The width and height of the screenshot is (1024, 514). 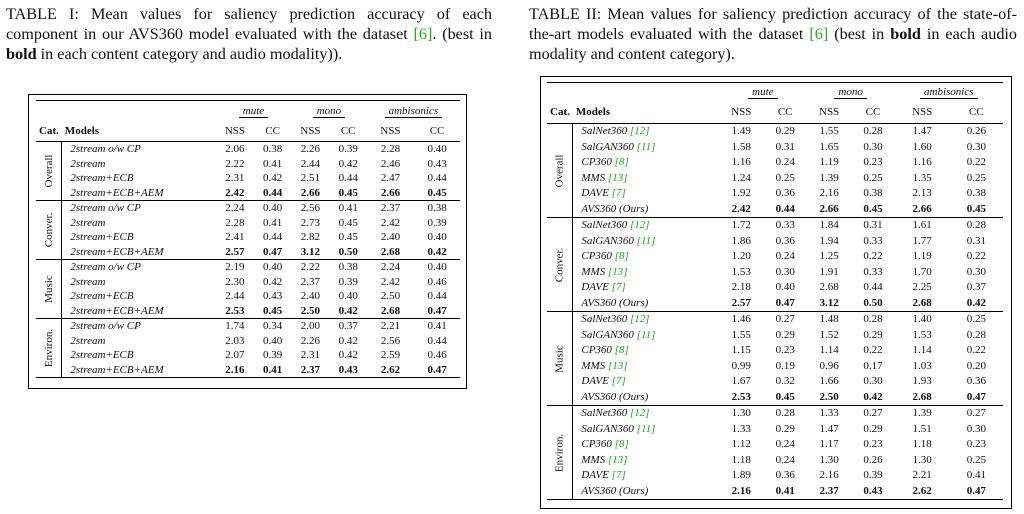 What do you see at coordinates (248, 282) in the screenshot?
I see `table-row: 2stream 2.30 0.42 2.37 0.39 2.42 0.46` at bounding box center [248, 282].